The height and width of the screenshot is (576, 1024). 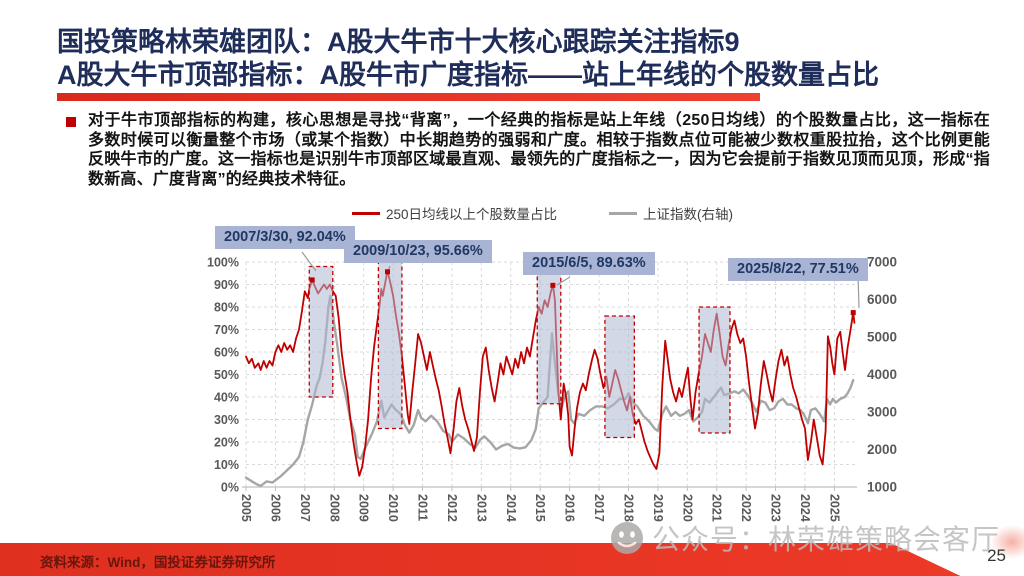 What do you see at coordinates (158, 562) in the screenshot?
I see `footer-source: 资料来源：Wind，国投证券证券研究所` at bounding box center [158, 562].